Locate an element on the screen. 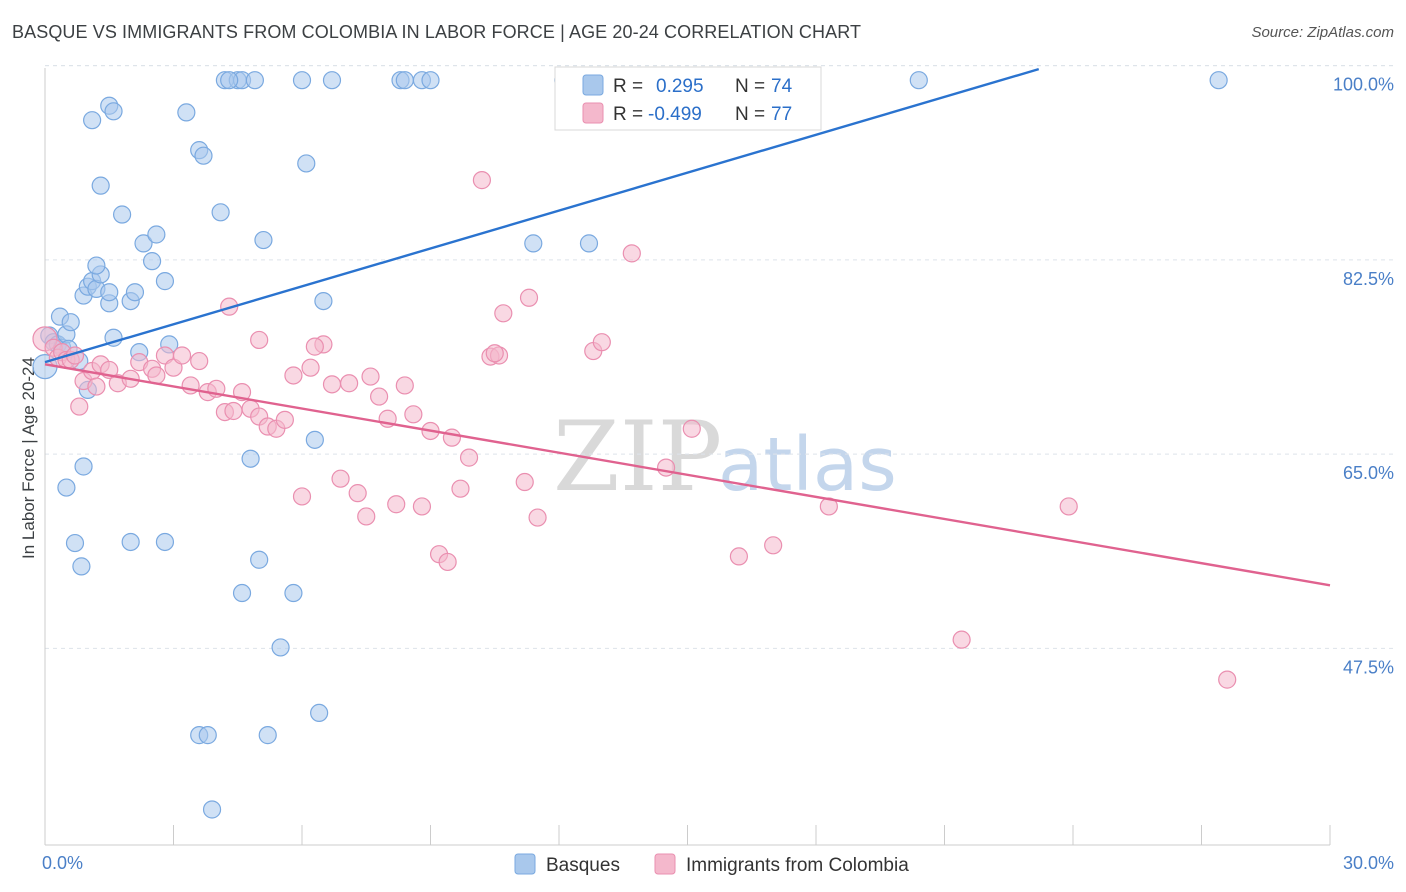 Image resolution: width=1406 pixels, height=892 pixels. y-tick-label-3: 100.0% is located at coordinates (1363, 85).